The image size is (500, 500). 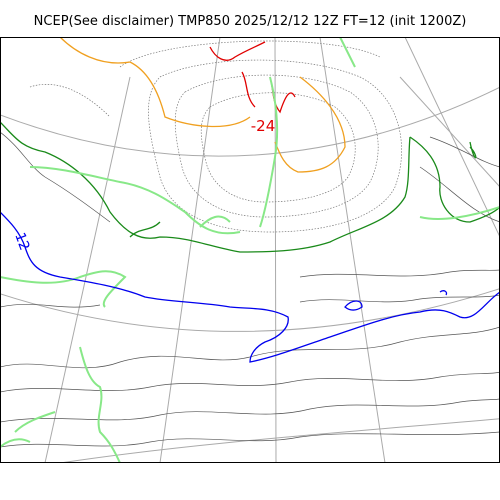 What do you see at coordinates (21, 242) in the screenshot?
I see `contour-label-12: 12` at bounding box center [21, 242].